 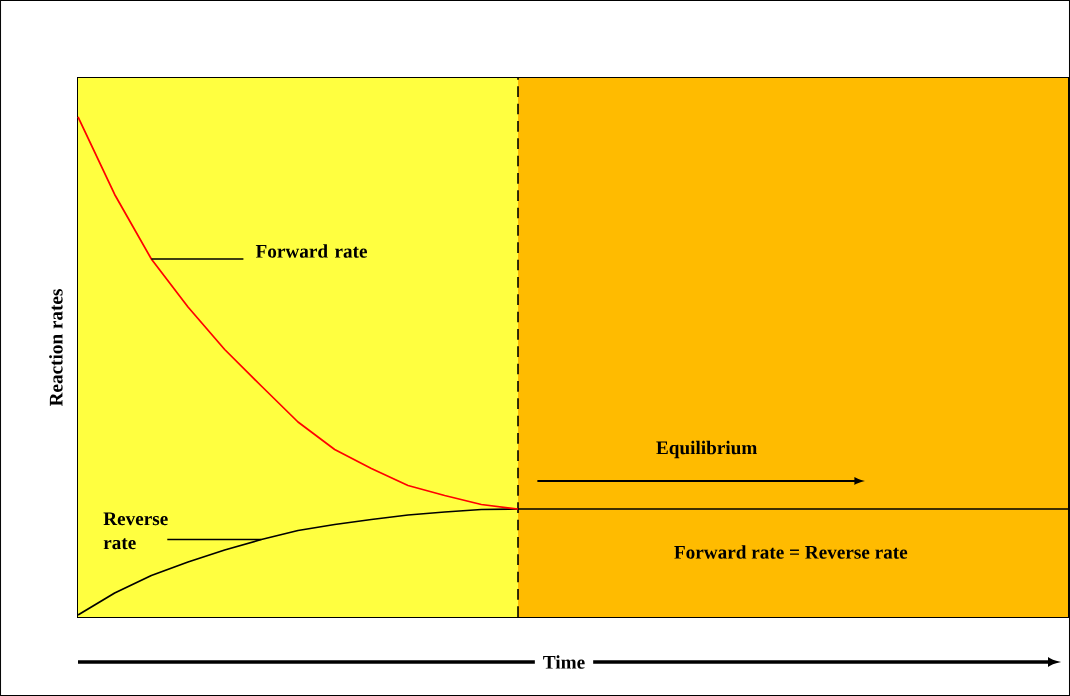 What do you see at coordinates (791, 552) in the screenshot?
I see `annotation: Forward rate = Reverse rate` at bounding box center [791, 552].